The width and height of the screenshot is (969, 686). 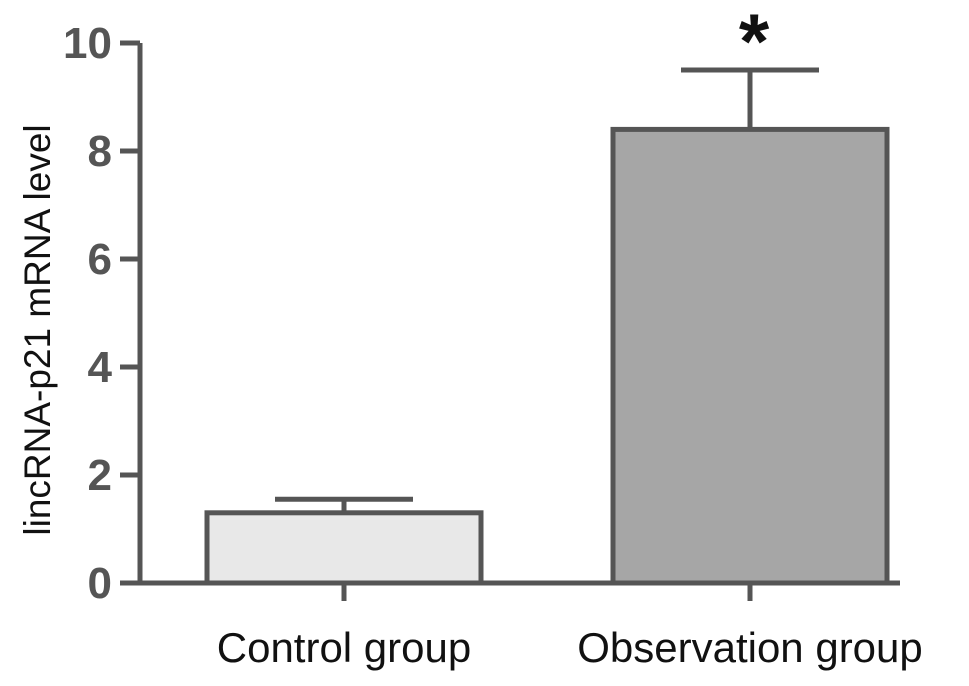 What do you see at coordinates (100, 259) in the screenshot?
I see `y-tick-label: 6` at bounding box center [100, 259].